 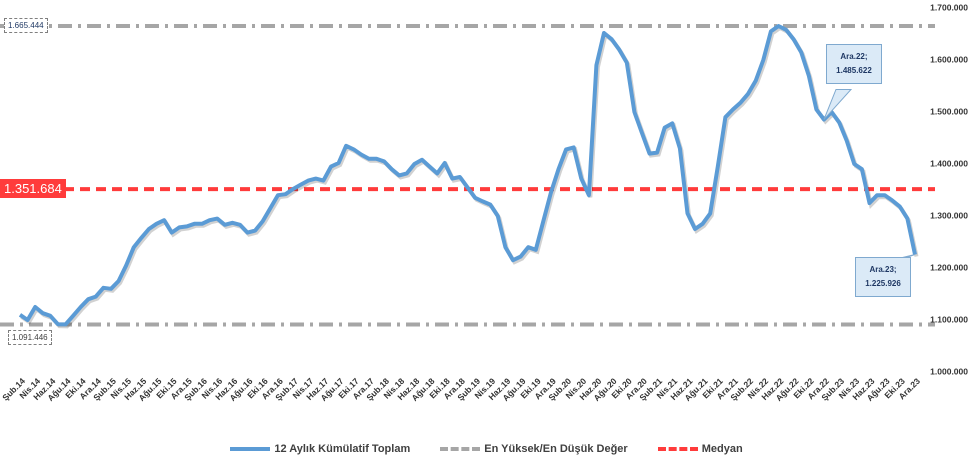 I want to click on y-tick-label: 1.400.000, so click(x=949, y=163).